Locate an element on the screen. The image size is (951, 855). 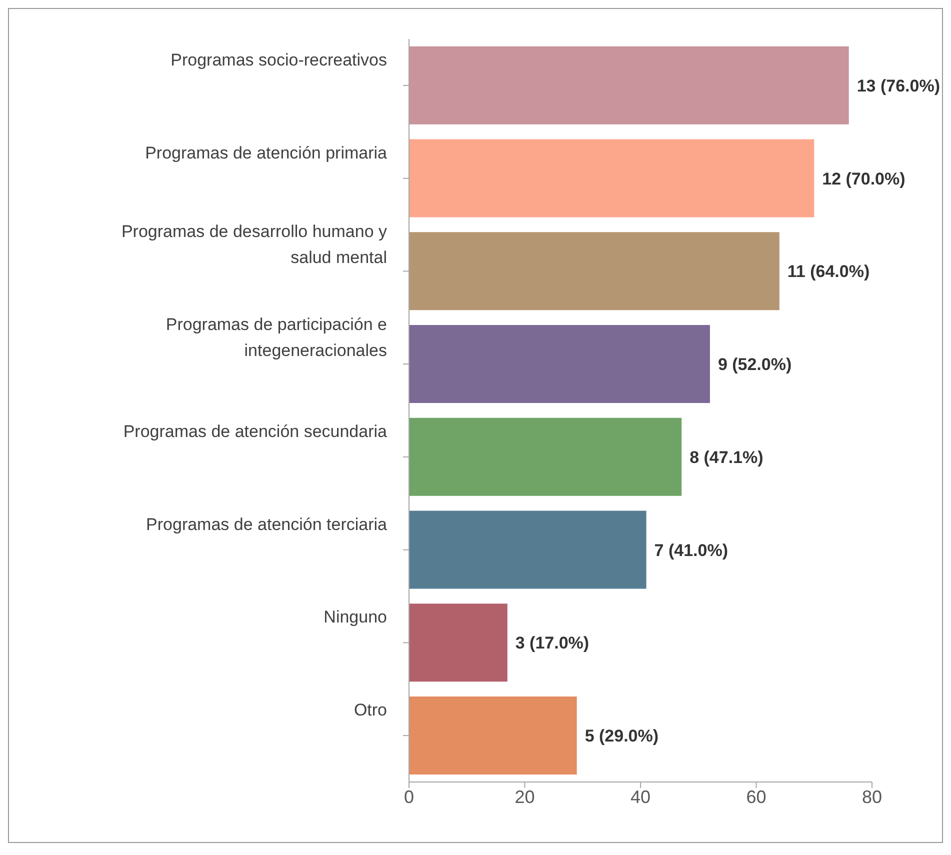
y-tick-label: Programas de atención terciaria is located at coordinates (267, 524).